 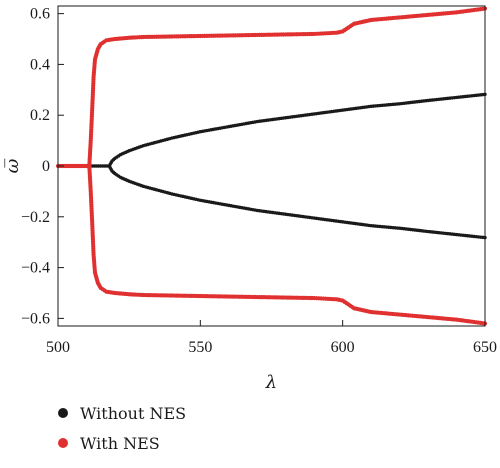 What do you see at coordinates (63, 443) in the screenshot?
I see `legend-marker-red` at bounding box center [63, 443].